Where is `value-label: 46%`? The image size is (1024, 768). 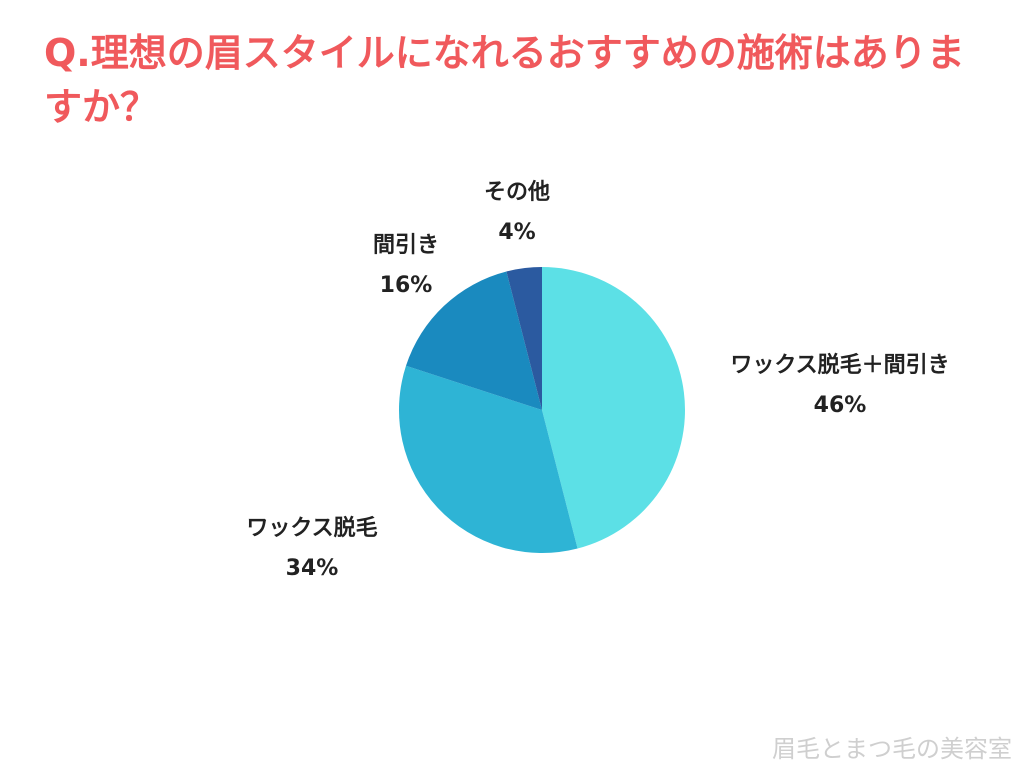
value-label: 46% is located at coordinates (840, 405).